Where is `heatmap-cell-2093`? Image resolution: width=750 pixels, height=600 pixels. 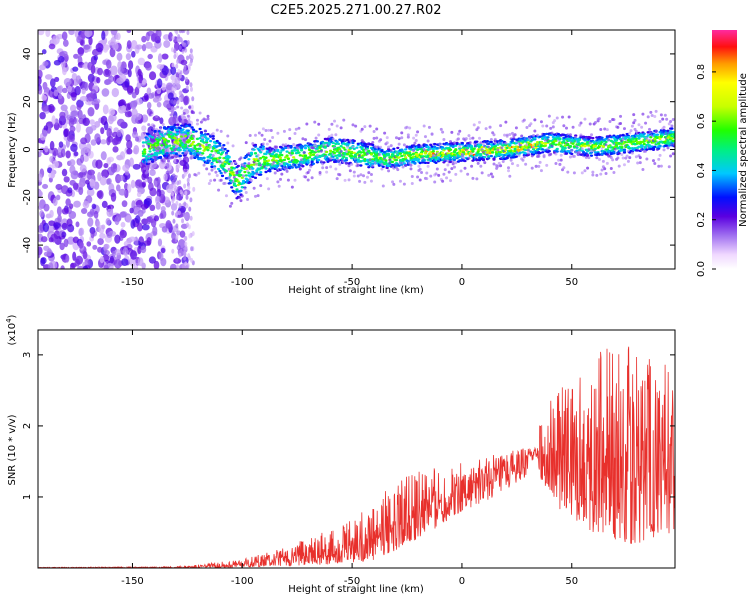
heatmap-cell-2093 is located at coordinates (313, 163).